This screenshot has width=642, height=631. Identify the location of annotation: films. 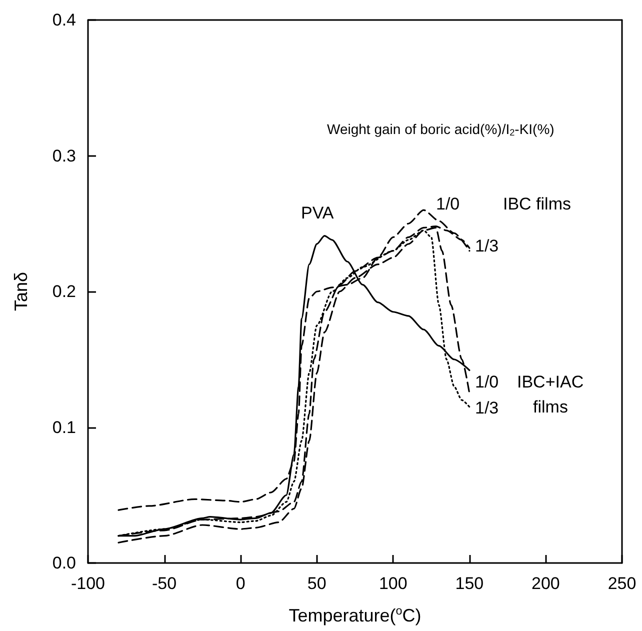
(550, 407).